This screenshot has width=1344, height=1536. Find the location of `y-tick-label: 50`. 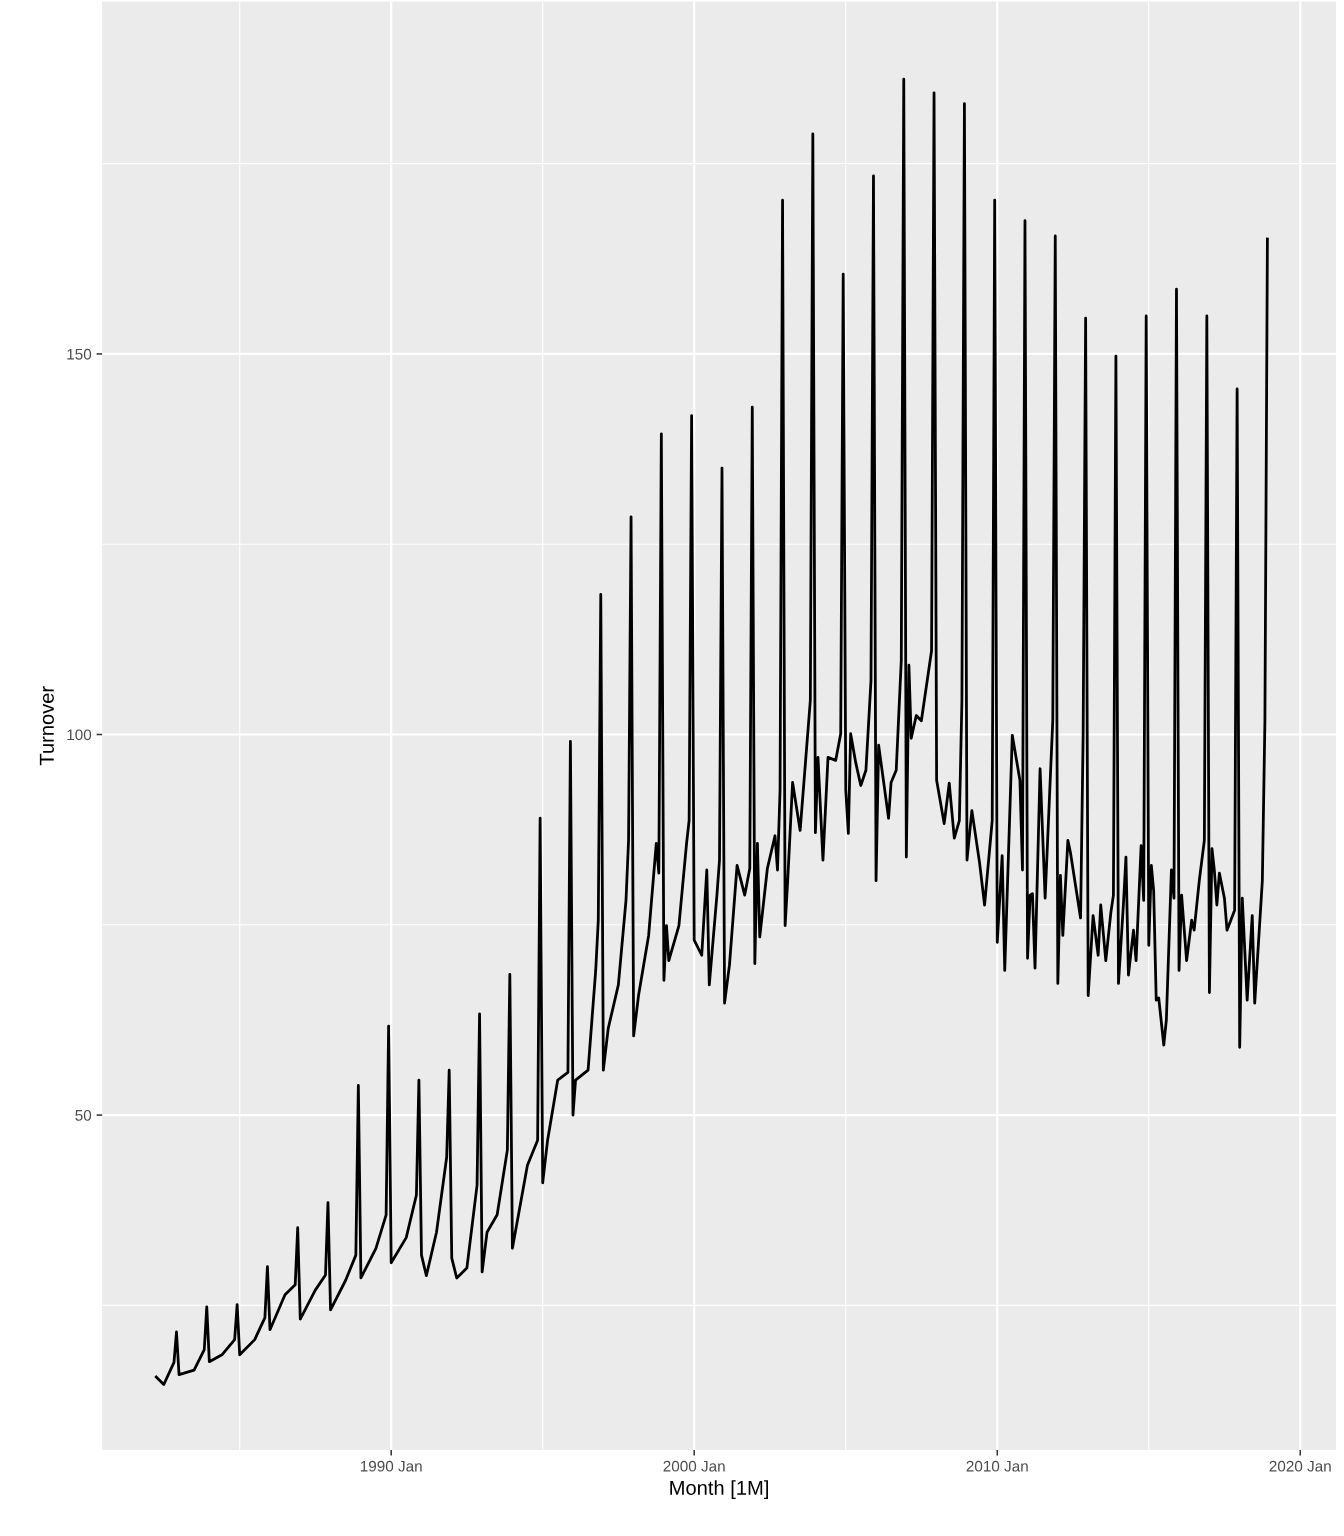

y-tick-label: 50 is located at coordinates (83, 1115).